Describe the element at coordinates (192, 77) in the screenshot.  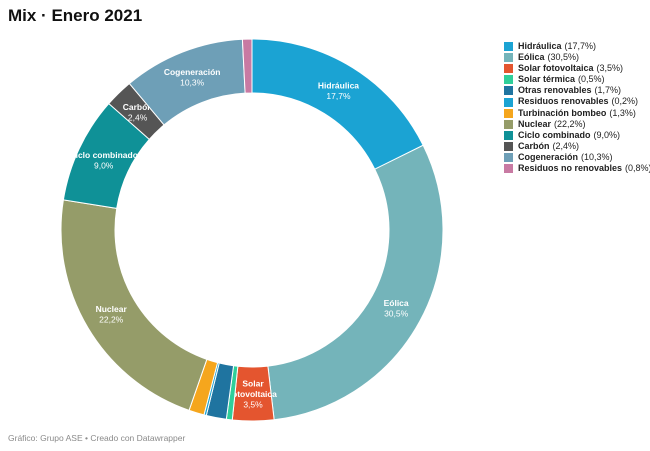
I see `slice-label-cogeneracion: Cogeneración 10,3%` at that location.